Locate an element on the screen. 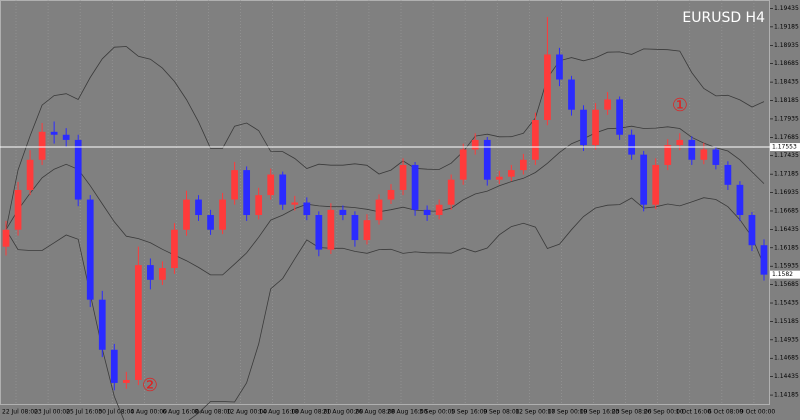 The image size is (800, 420). y-tick-label: 1.14435 is located at coordinates (786, 376).